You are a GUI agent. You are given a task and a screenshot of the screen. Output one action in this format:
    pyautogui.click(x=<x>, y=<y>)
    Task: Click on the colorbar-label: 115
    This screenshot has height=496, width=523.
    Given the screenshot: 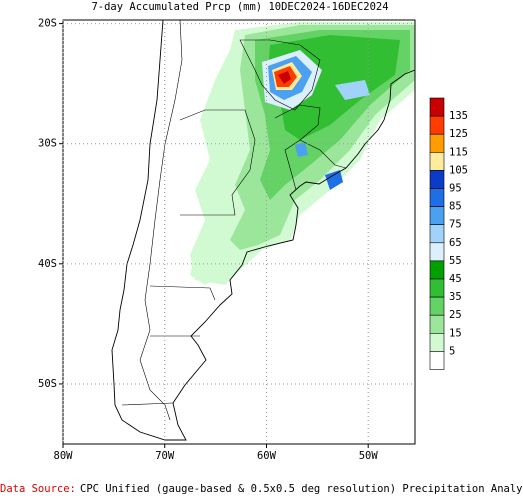 What is the action you would take?
    pyautogui.click(x=458, y=152)
    